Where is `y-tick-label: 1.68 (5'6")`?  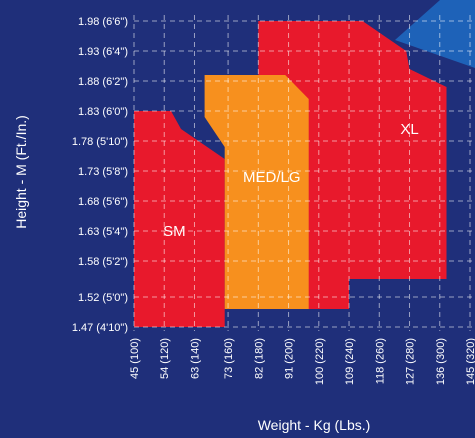 y-tick-label: 1.68 (5'6") is located at coordinates (103, 202).